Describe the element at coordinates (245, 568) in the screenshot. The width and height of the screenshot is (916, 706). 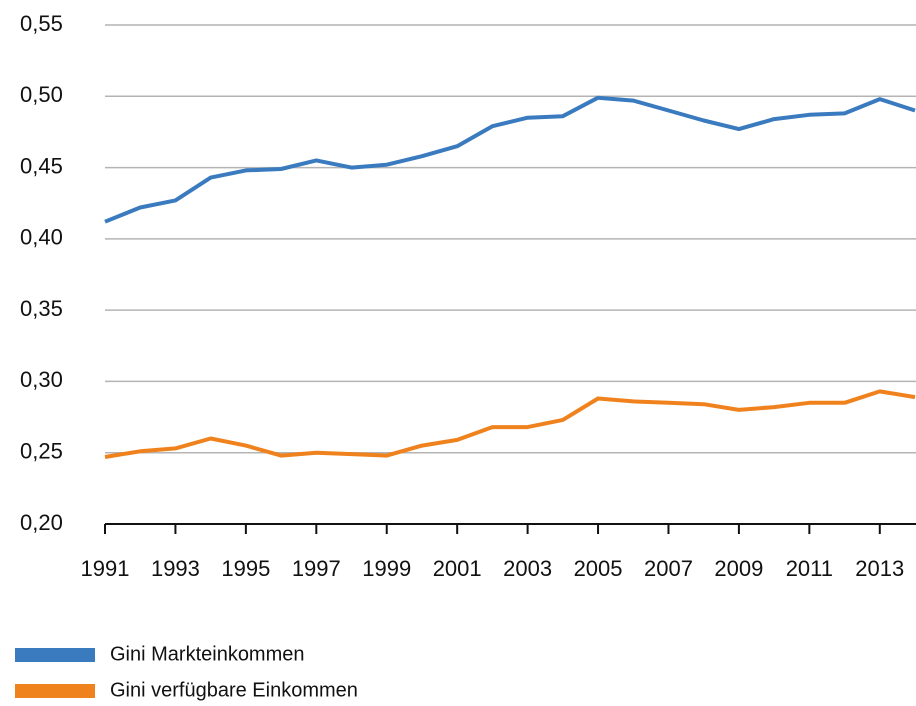
I see `x-tick-label: 1995` at that location.